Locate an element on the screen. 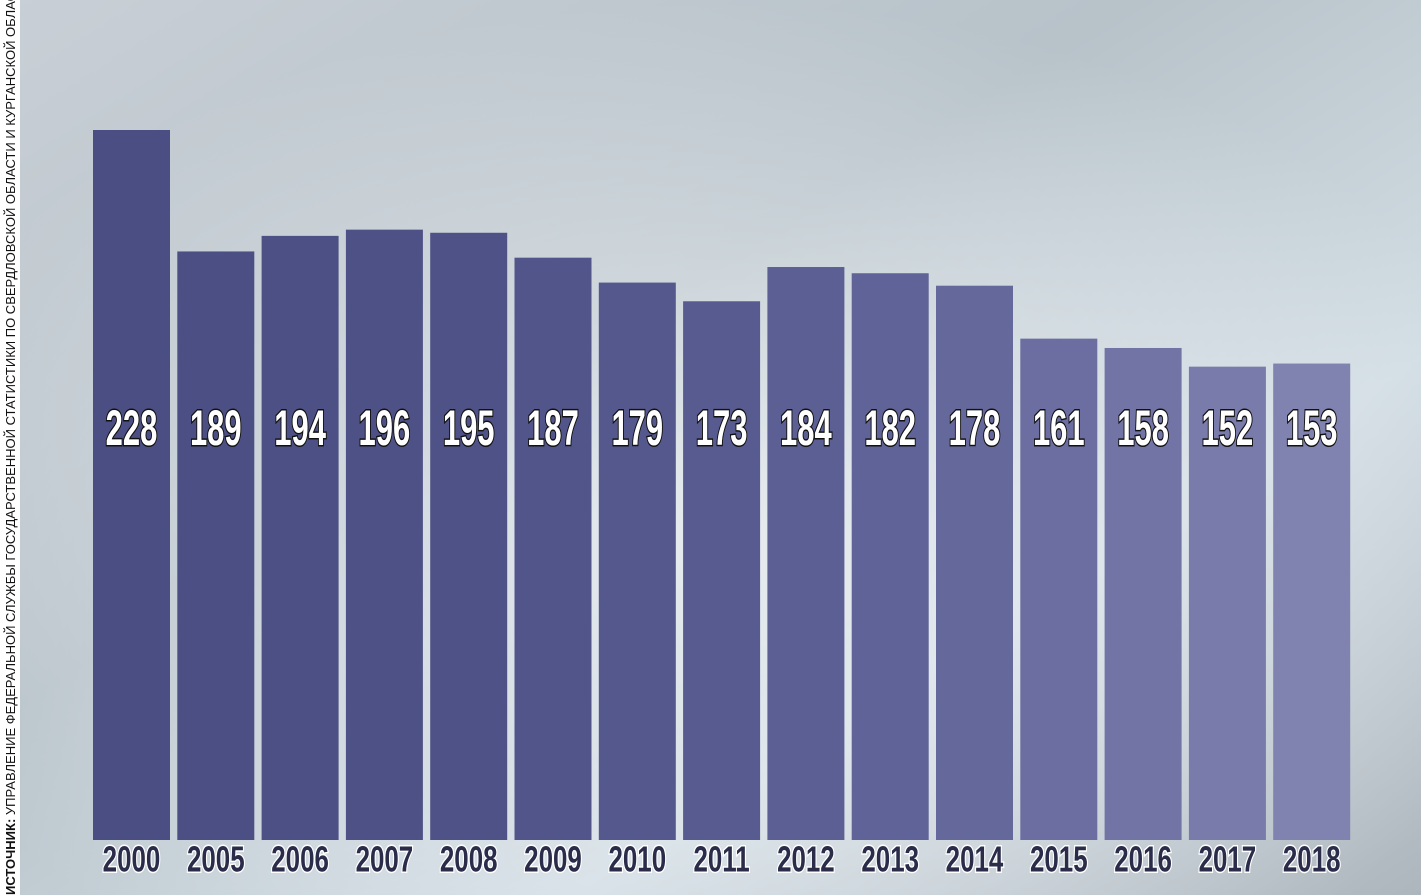 This screenshot has height=895, width=1421. value-label: 178 is located at coordinates (975, 428).